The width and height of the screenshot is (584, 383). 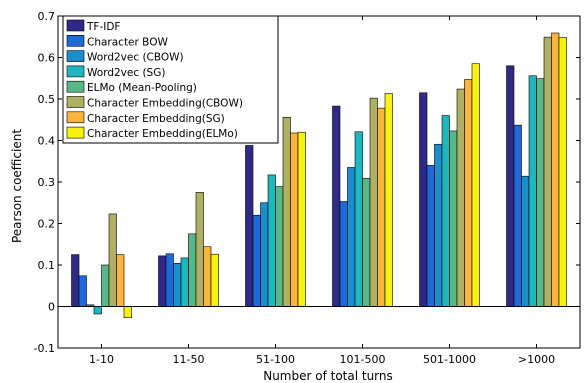 What do you see at coordinates (449, 359) in the screenshot?
I see `x-tick-label: 501-1000` at bounding box center [449, 359].